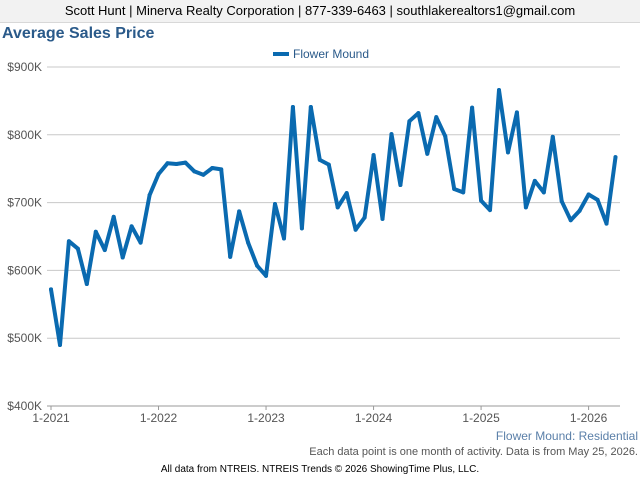 The width and height of the screenshot is (640, 480). I want to click on x-tick-label: 1-2026, so click(589, 418).